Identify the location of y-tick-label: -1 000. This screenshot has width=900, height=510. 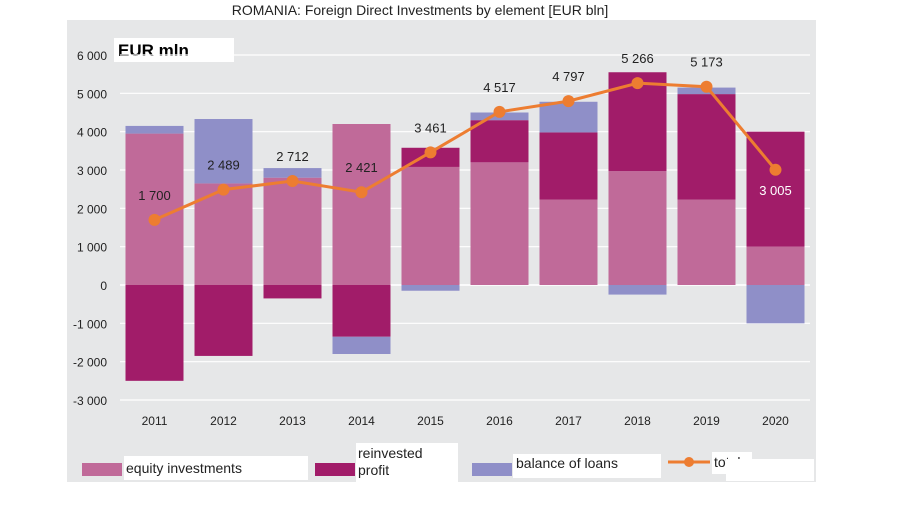
(90, 324).